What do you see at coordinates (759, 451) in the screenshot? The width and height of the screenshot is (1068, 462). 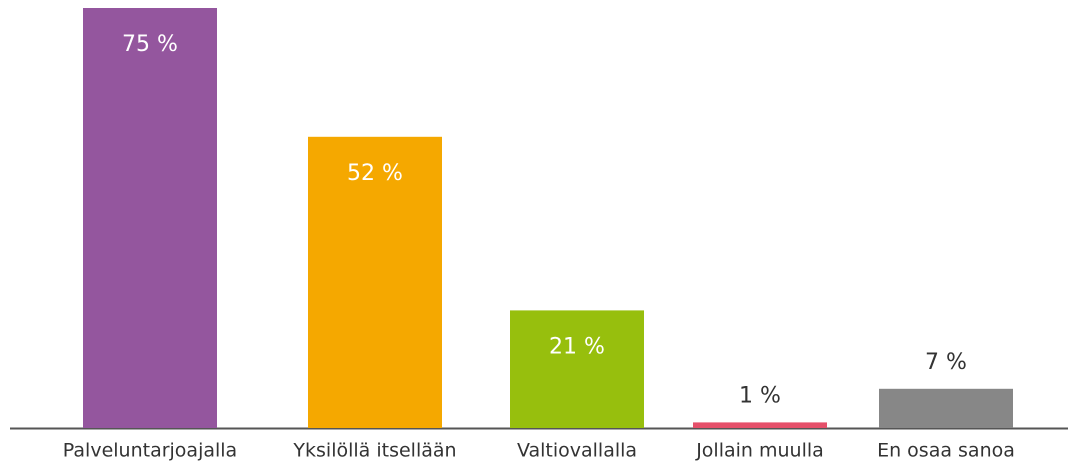 I see `x-tick-label: Jollain muulla` at bounding box center [759, 451].